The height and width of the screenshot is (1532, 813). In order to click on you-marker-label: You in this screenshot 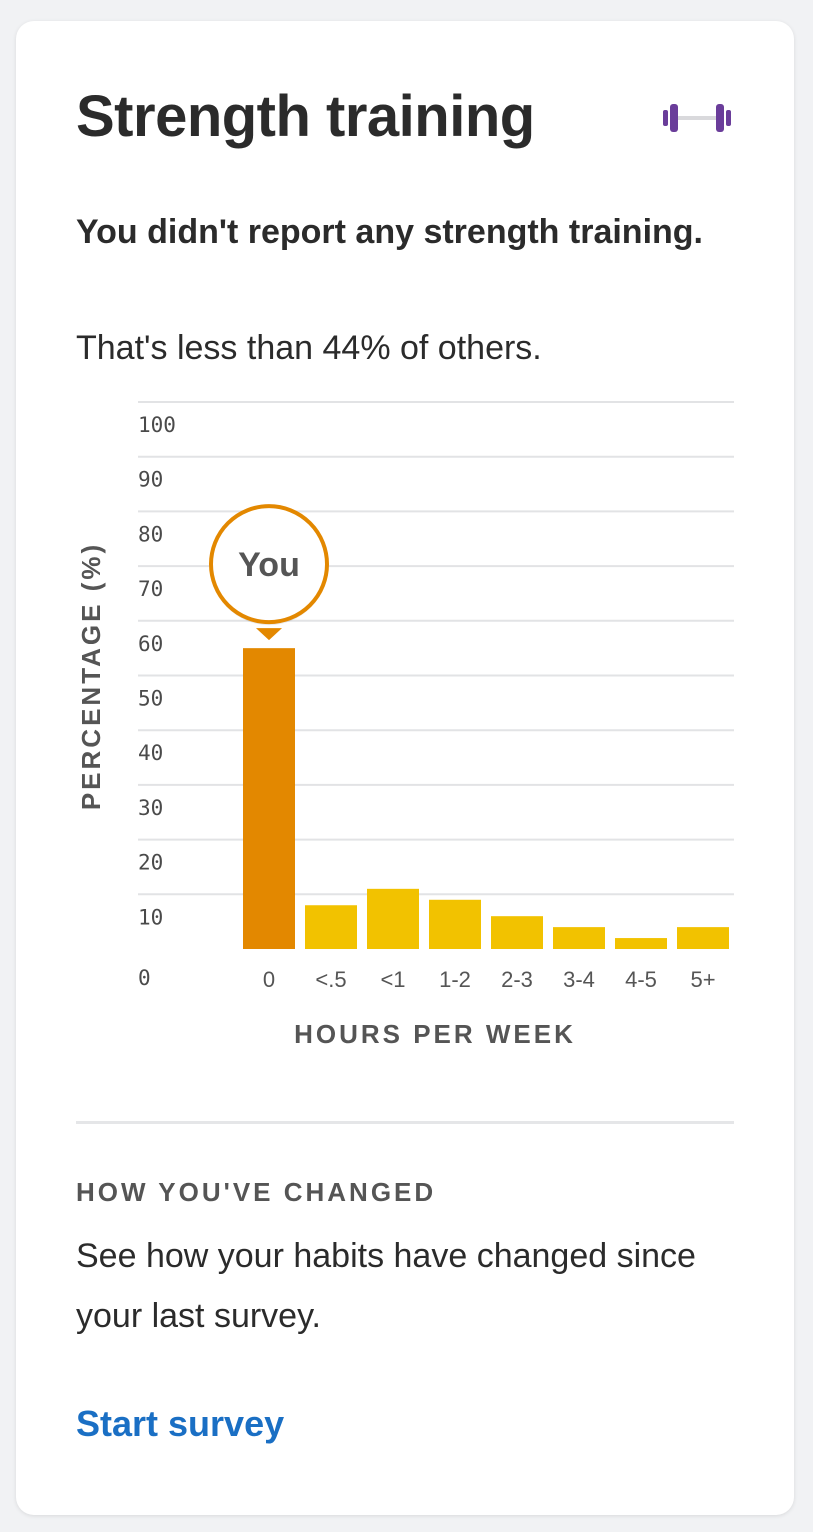, I will do `click(269, 565)`.